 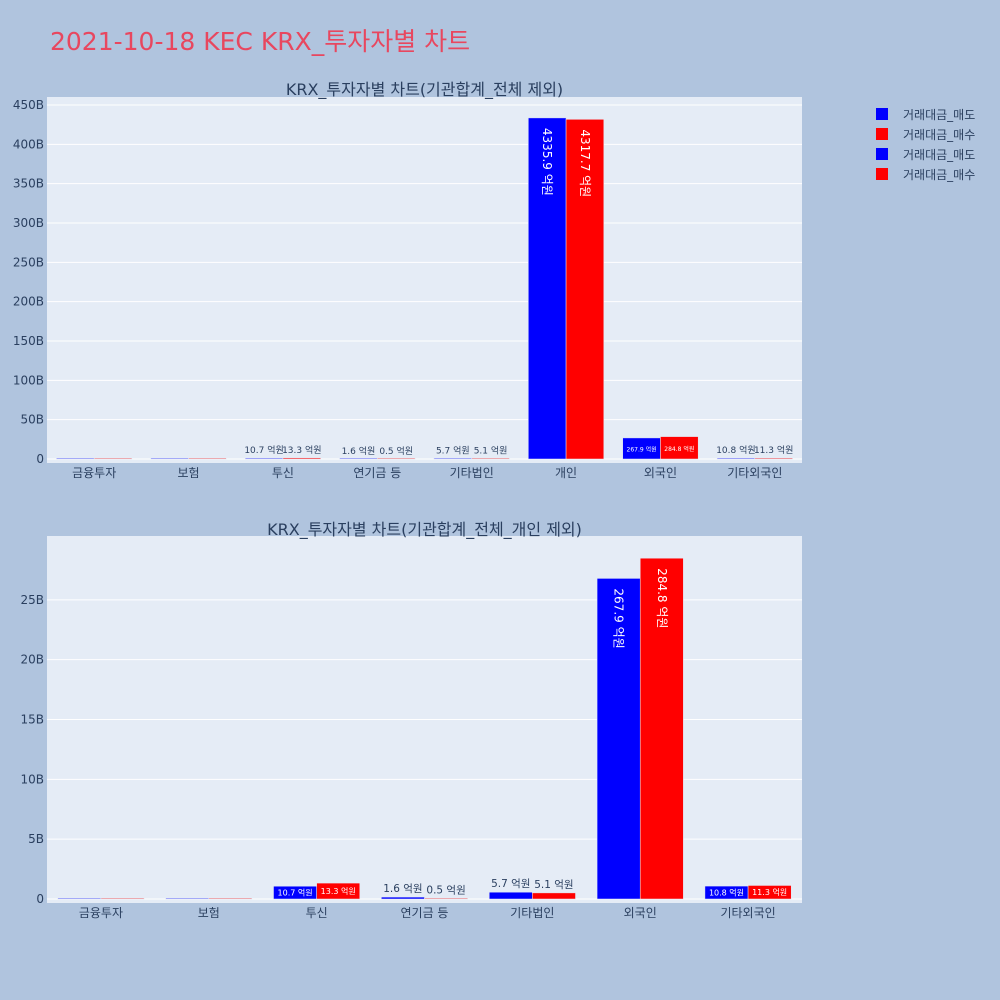 What do you see at coordinates (28, 302) in the screenshot?
I see `y-tick-label: 200B` at bounding box center [28, 302].